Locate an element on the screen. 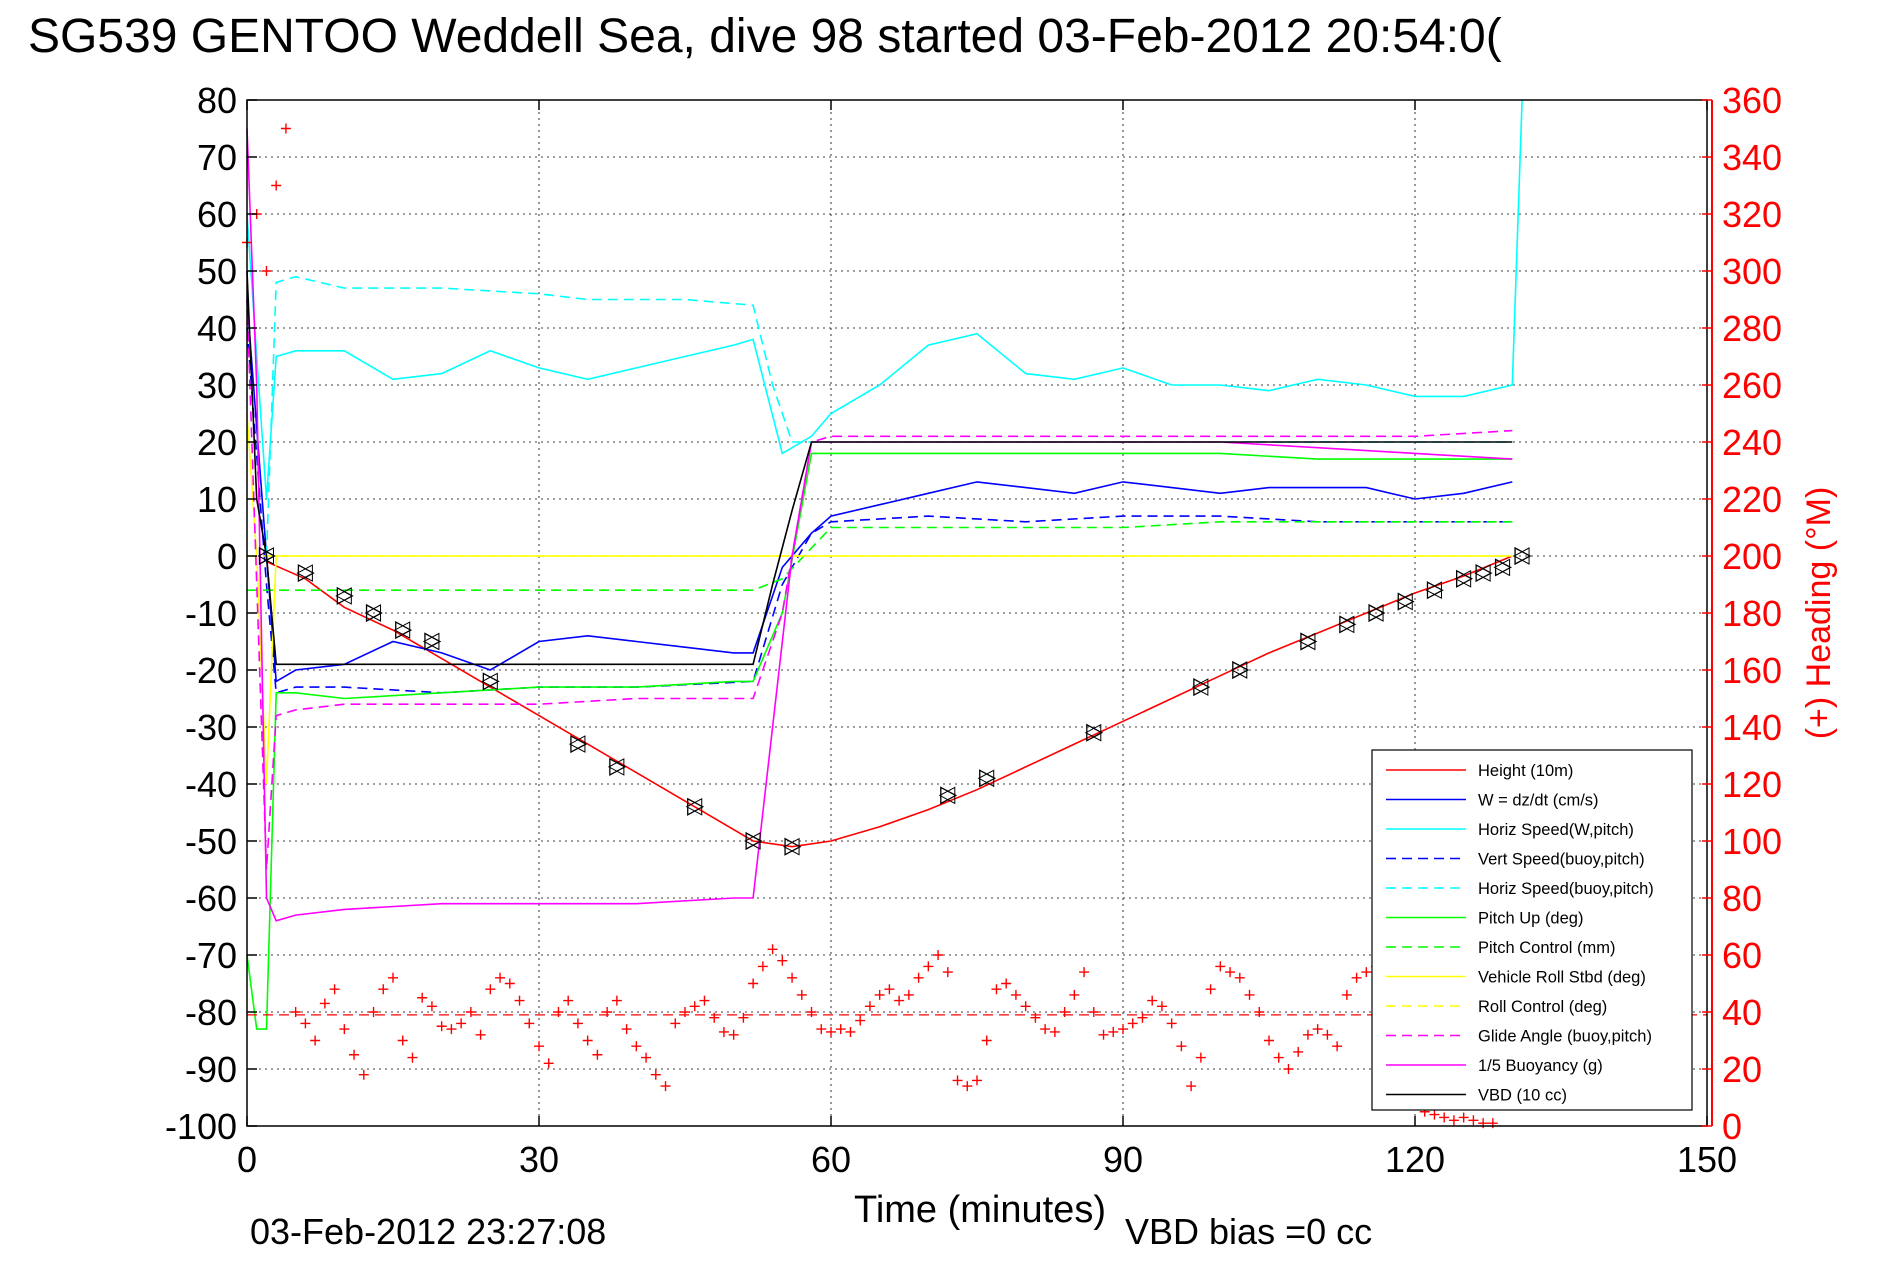  y-tick-label-left: 70 is located at coordinates (217, 157).